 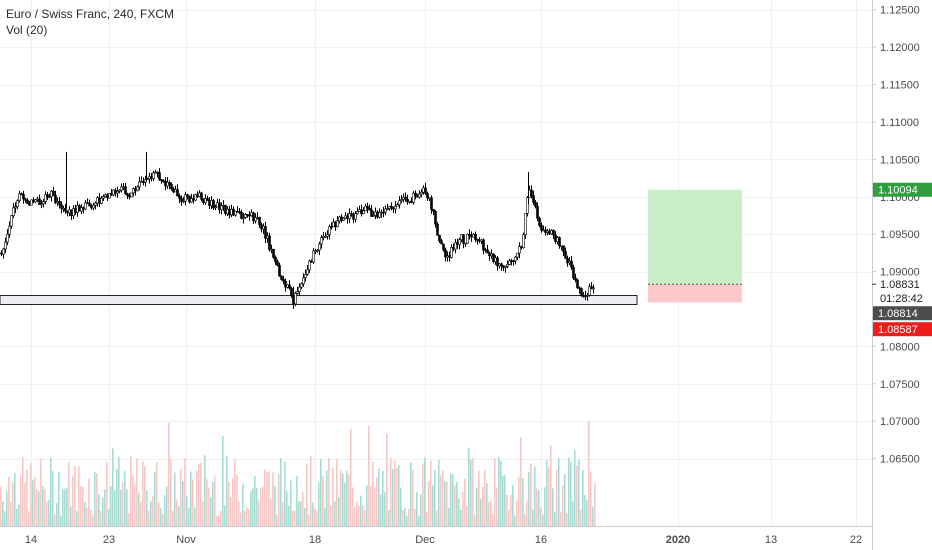 I want to click on entry-price-label-bg, so click(x=902, y=284).